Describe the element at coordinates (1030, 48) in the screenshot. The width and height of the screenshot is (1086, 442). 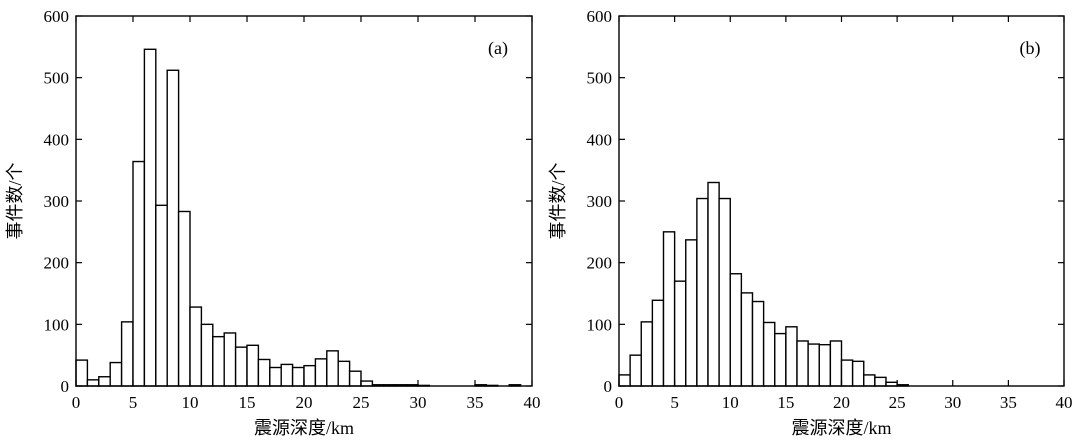
I see `panel-label: (b)` at that location.